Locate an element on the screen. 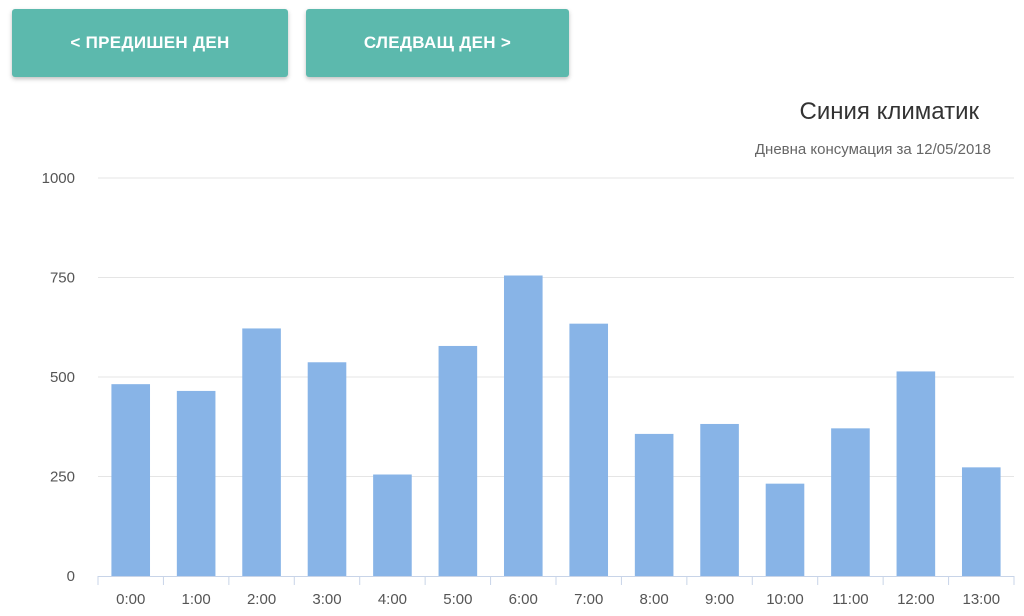 The width and height of the screenshot is (1024, 616). y-tick-label: 0 is located at coordinates (71, 576).